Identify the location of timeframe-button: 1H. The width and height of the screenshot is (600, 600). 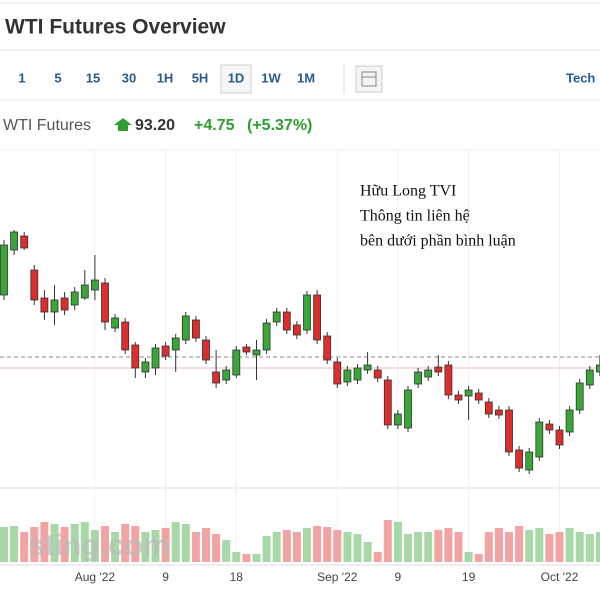
(165, 77).